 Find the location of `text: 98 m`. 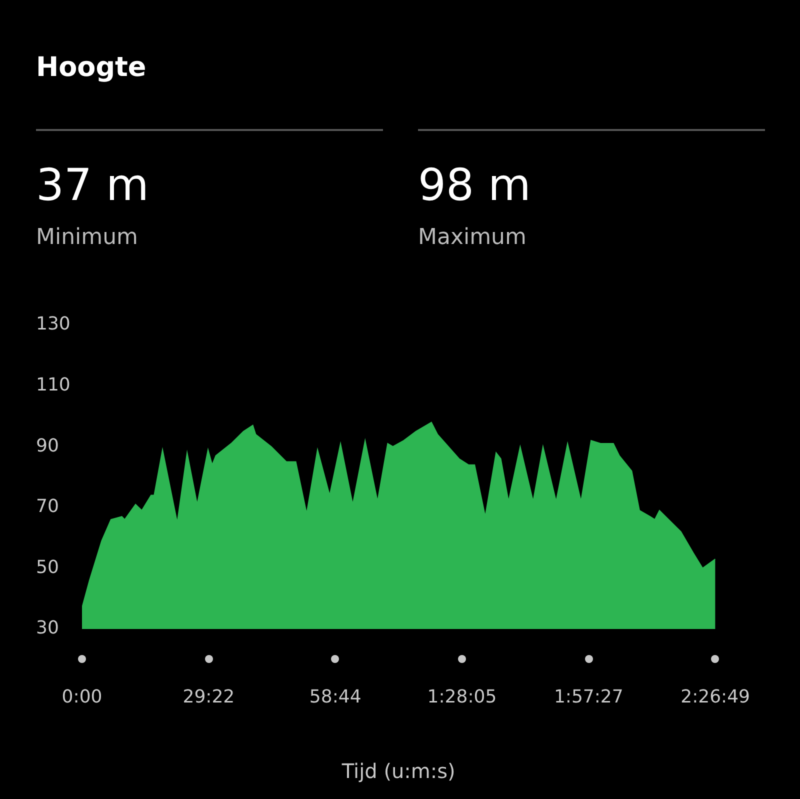

text: 98 m is located at coordinates (474, 185).